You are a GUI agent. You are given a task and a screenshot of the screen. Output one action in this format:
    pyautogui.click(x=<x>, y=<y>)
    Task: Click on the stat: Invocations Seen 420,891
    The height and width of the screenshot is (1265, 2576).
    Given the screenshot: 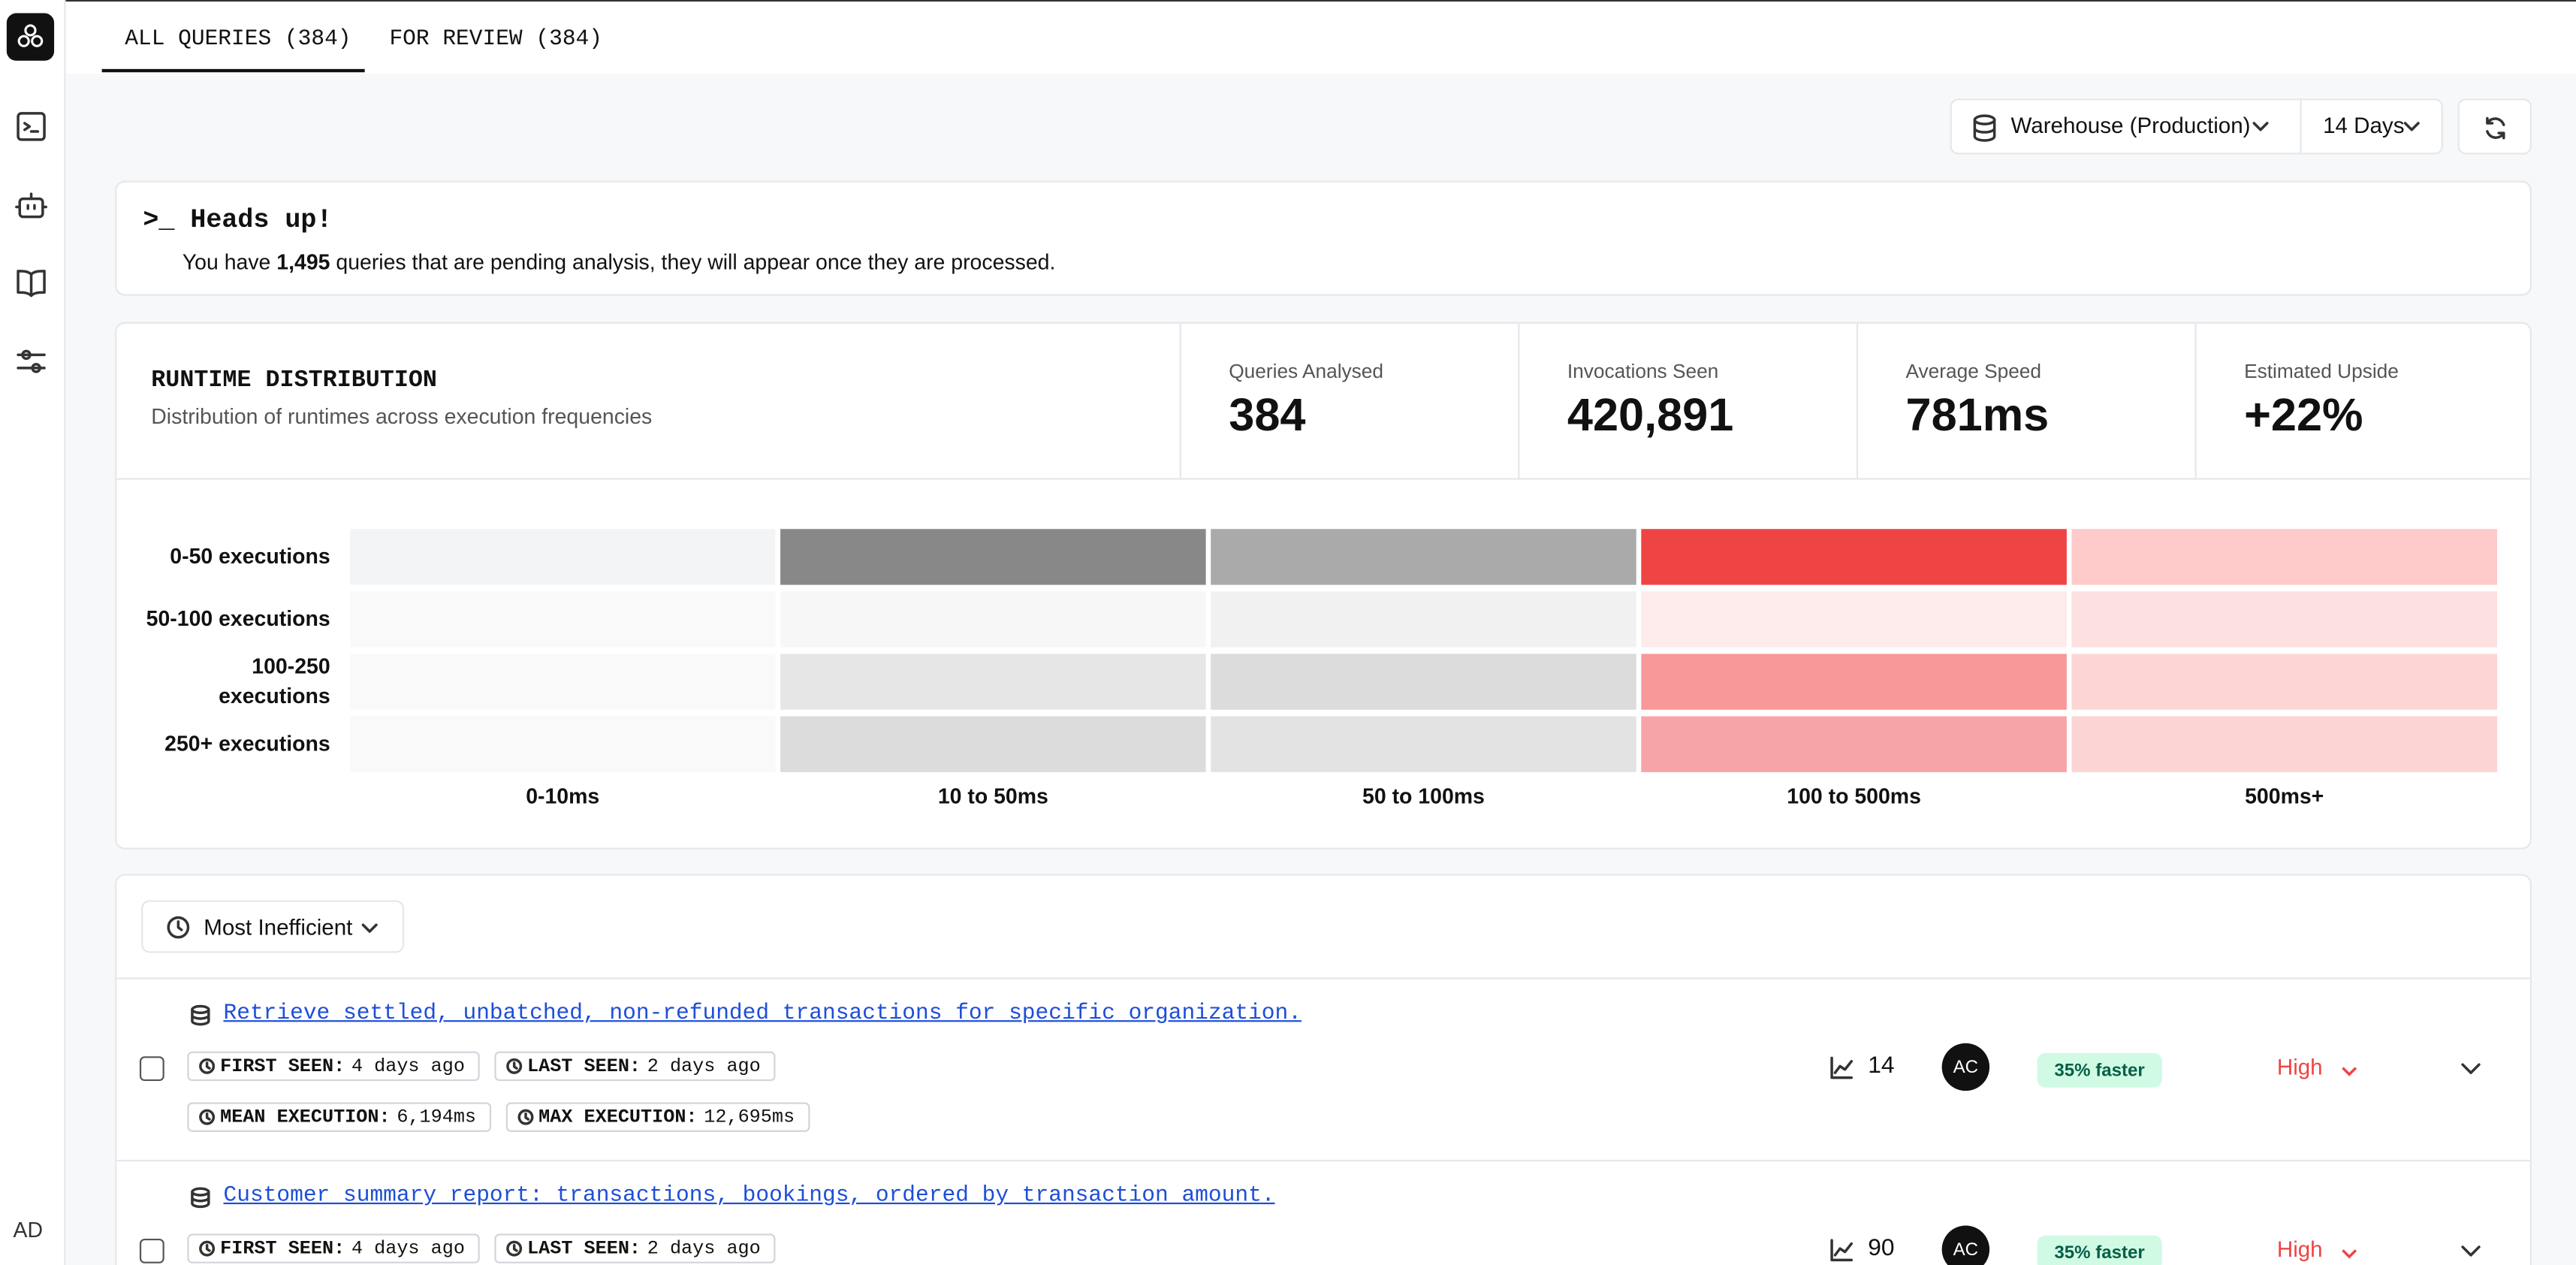 What is the action you would take?
    pyautogui.click(x=1687, y=402)
    